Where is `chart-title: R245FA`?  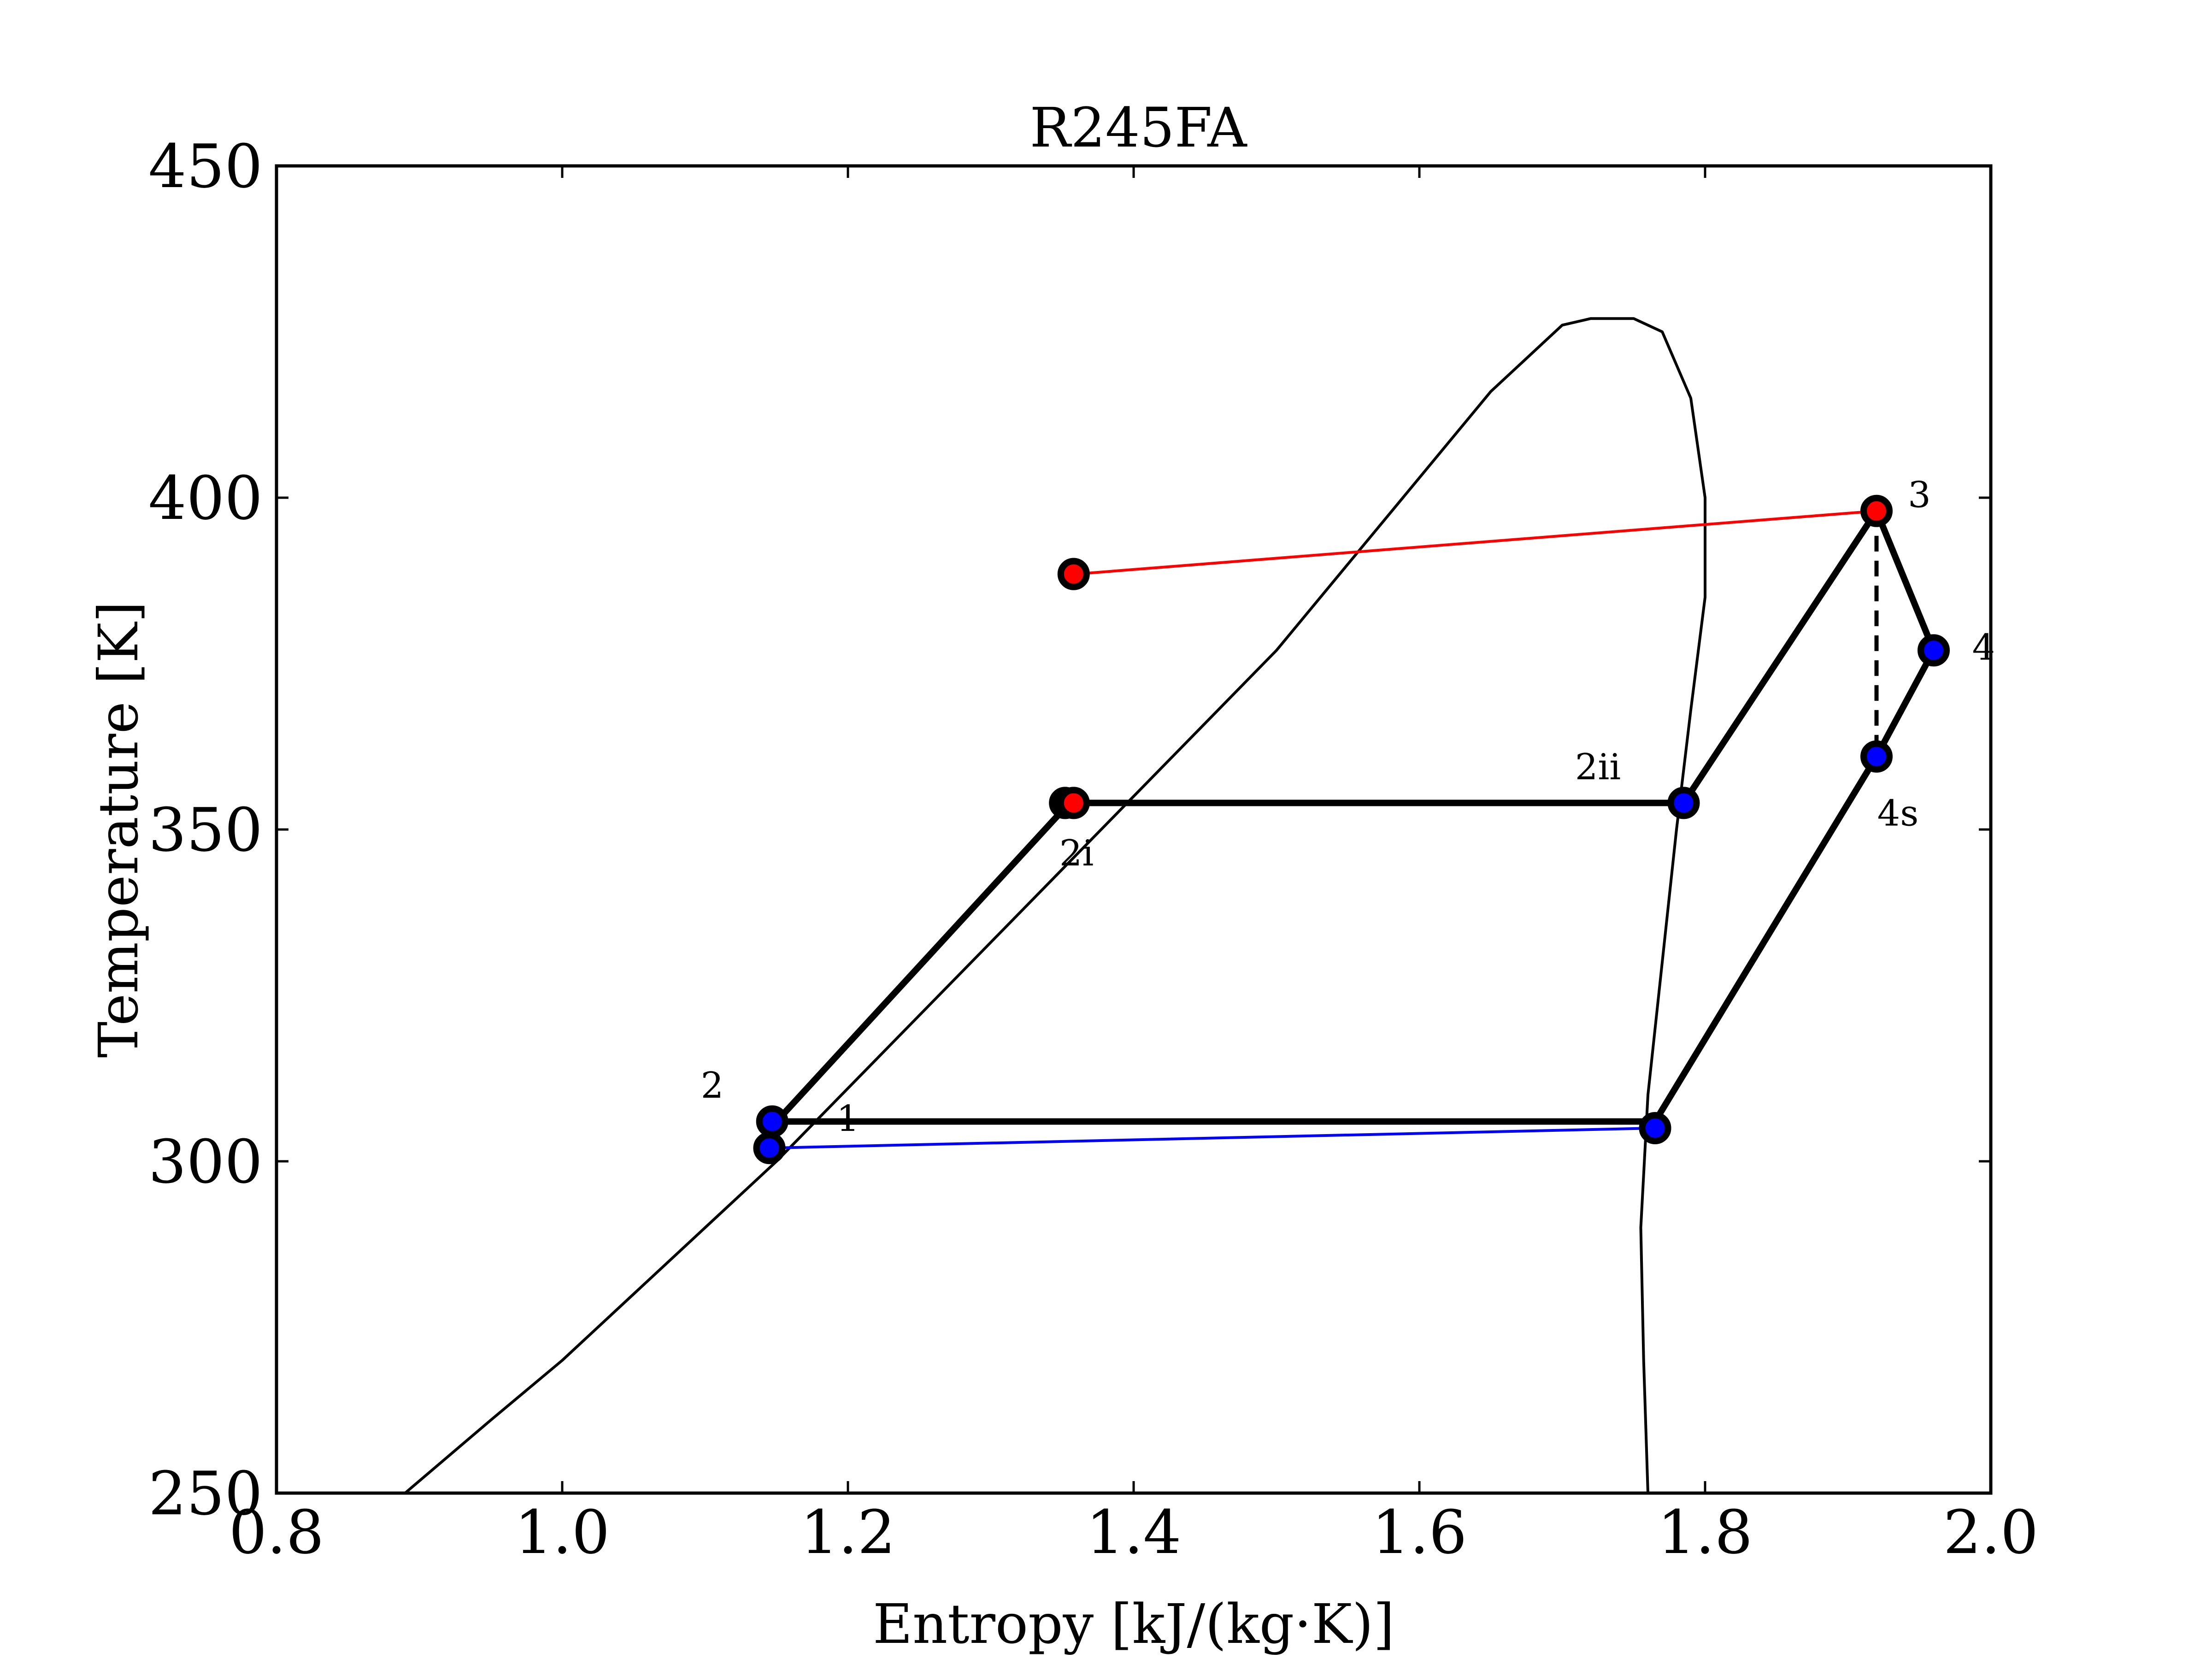 chart-title: R245FA is located at coordinates (1139, 127).